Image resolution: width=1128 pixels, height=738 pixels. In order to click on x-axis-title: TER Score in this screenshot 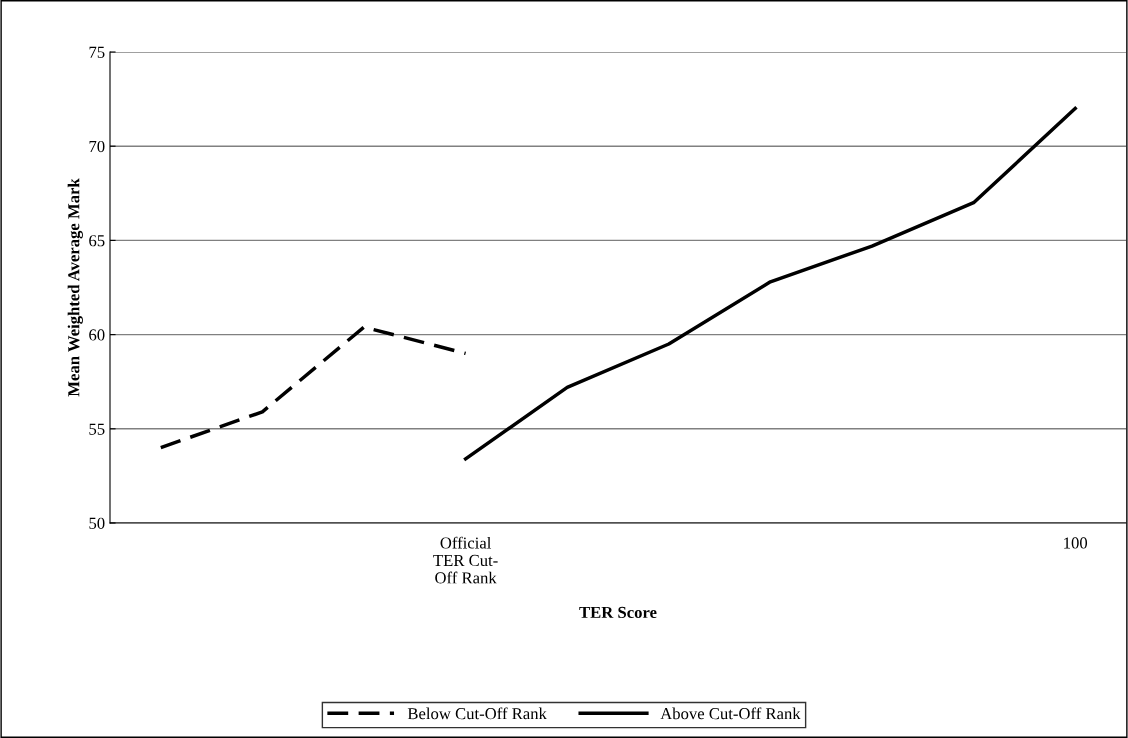, I will do `click(618, 612)`.